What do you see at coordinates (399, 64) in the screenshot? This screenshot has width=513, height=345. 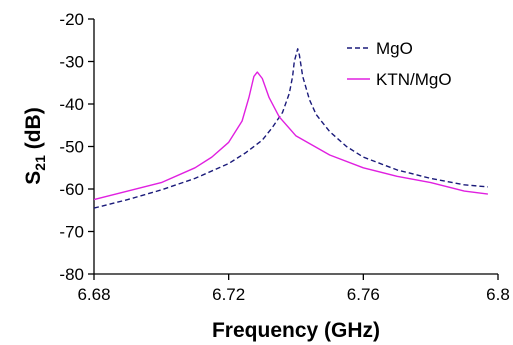 I see `legend: MgO KTN/MgO` at bounding box center [399, 64].